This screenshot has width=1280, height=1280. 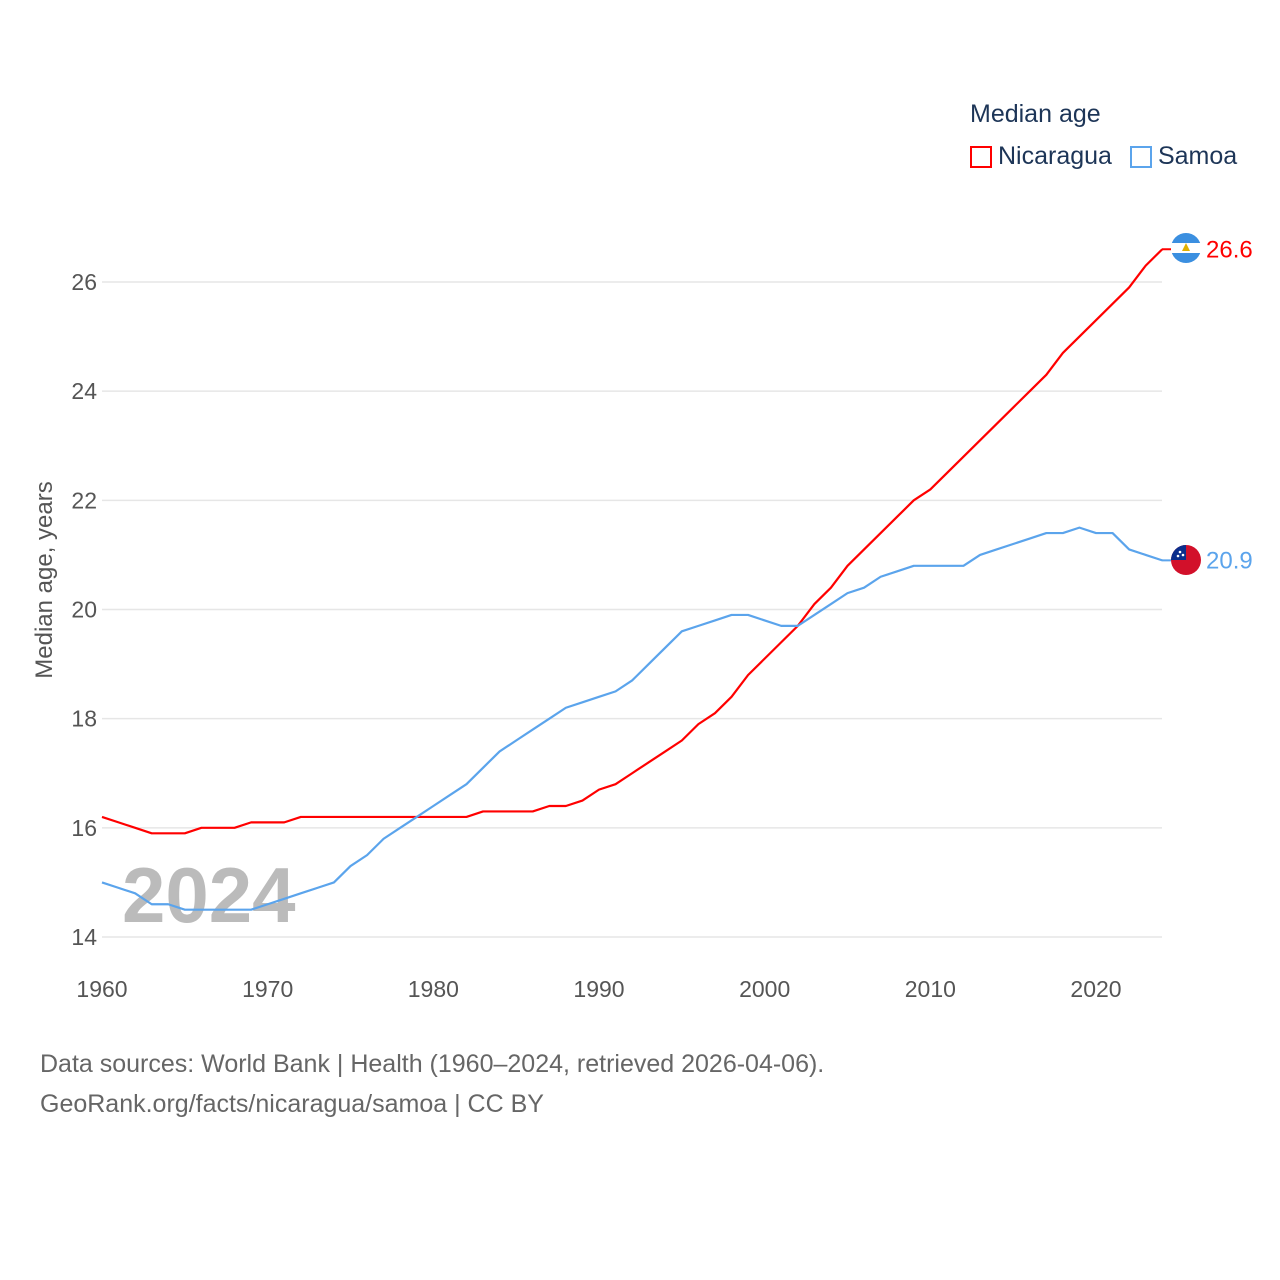 I want to click on x-tick-label: 1970, so click(x=267, y=989).